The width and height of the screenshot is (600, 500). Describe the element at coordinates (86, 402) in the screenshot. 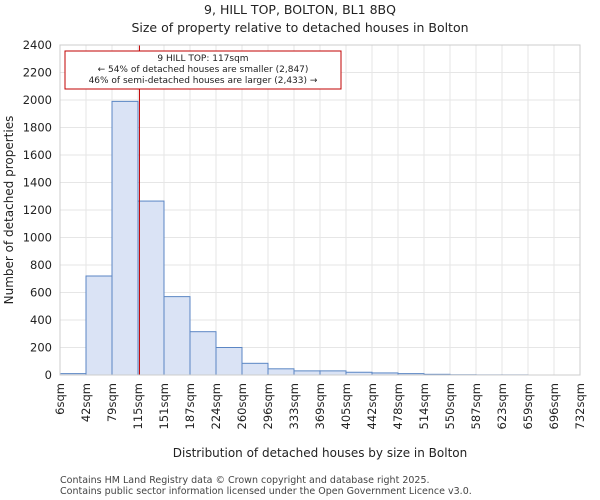

I see `x-tick-label-1: 42sqm` at that location.